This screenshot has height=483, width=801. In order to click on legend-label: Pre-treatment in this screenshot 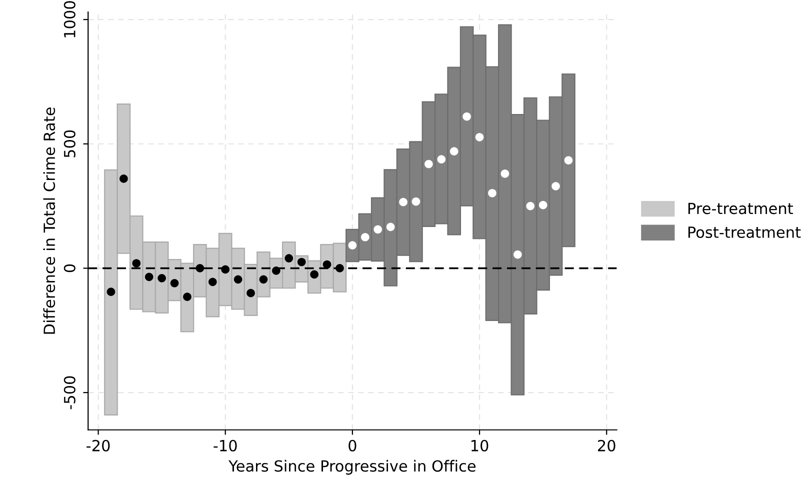, I will do `click(740, 208)`.